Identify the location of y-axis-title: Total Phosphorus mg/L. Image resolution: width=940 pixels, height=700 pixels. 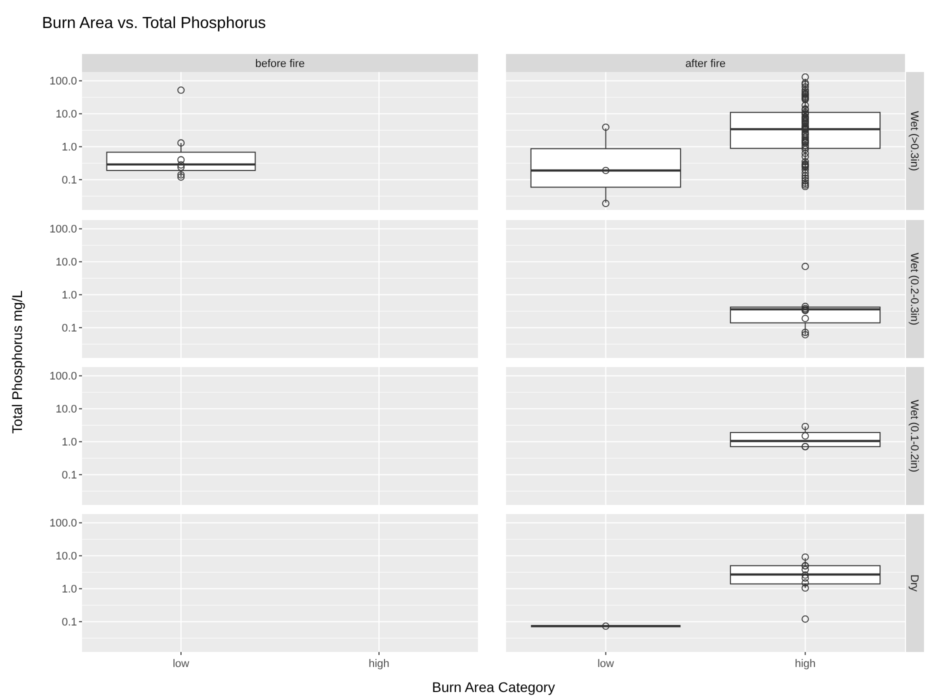
(17, 362).